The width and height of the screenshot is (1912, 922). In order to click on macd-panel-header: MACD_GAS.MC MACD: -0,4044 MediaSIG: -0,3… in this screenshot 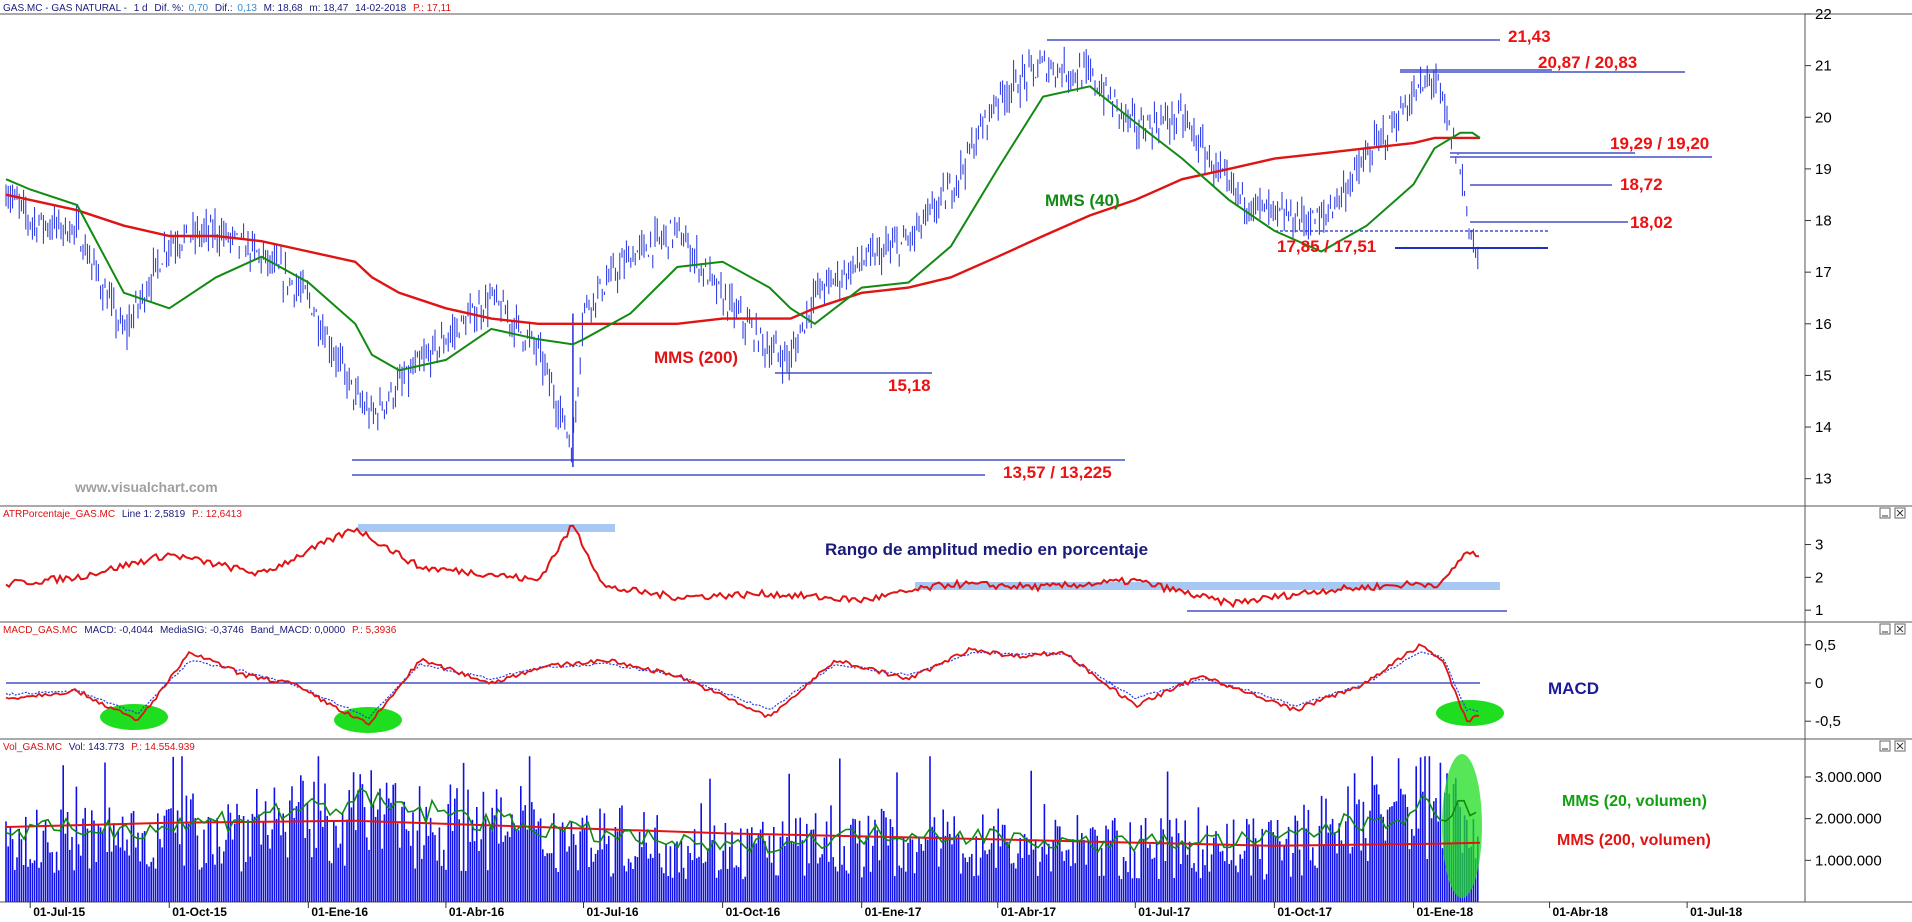, I will do `click(200, 630)`.